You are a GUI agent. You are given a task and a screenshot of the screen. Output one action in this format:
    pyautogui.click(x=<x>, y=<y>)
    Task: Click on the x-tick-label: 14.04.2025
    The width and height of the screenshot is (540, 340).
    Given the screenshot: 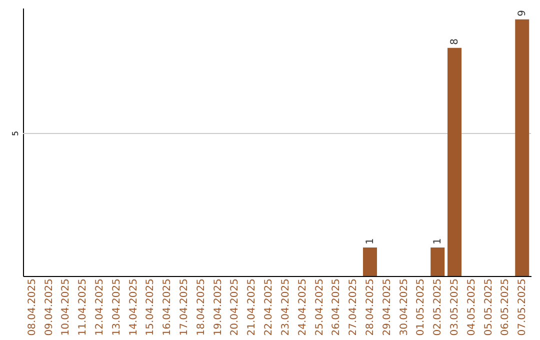 What is the action you would take?
    pyautogui.click(x=134, y=307)
    